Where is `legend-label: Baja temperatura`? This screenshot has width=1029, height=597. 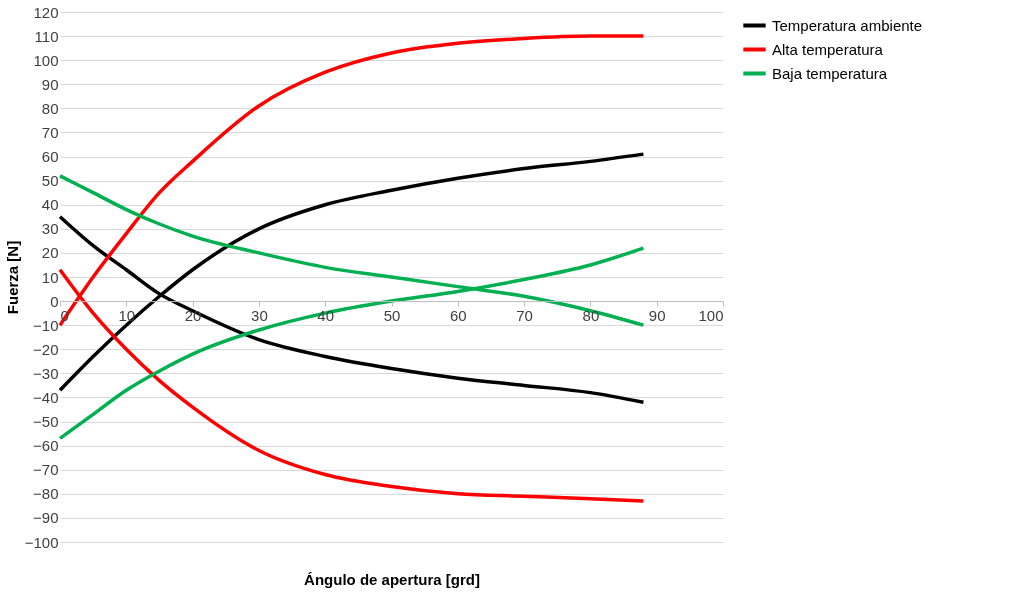
legend-label: Baja temperatura is located at coordinates (830, 73).